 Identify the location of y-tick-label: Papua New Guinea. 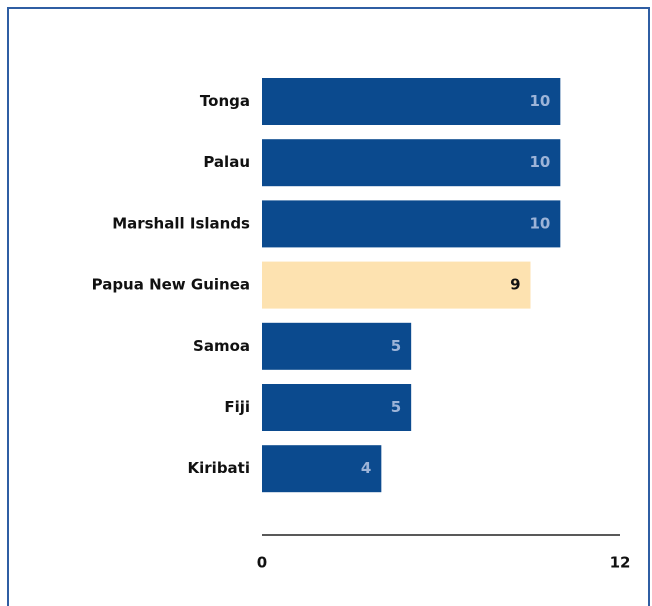
(171, 285).